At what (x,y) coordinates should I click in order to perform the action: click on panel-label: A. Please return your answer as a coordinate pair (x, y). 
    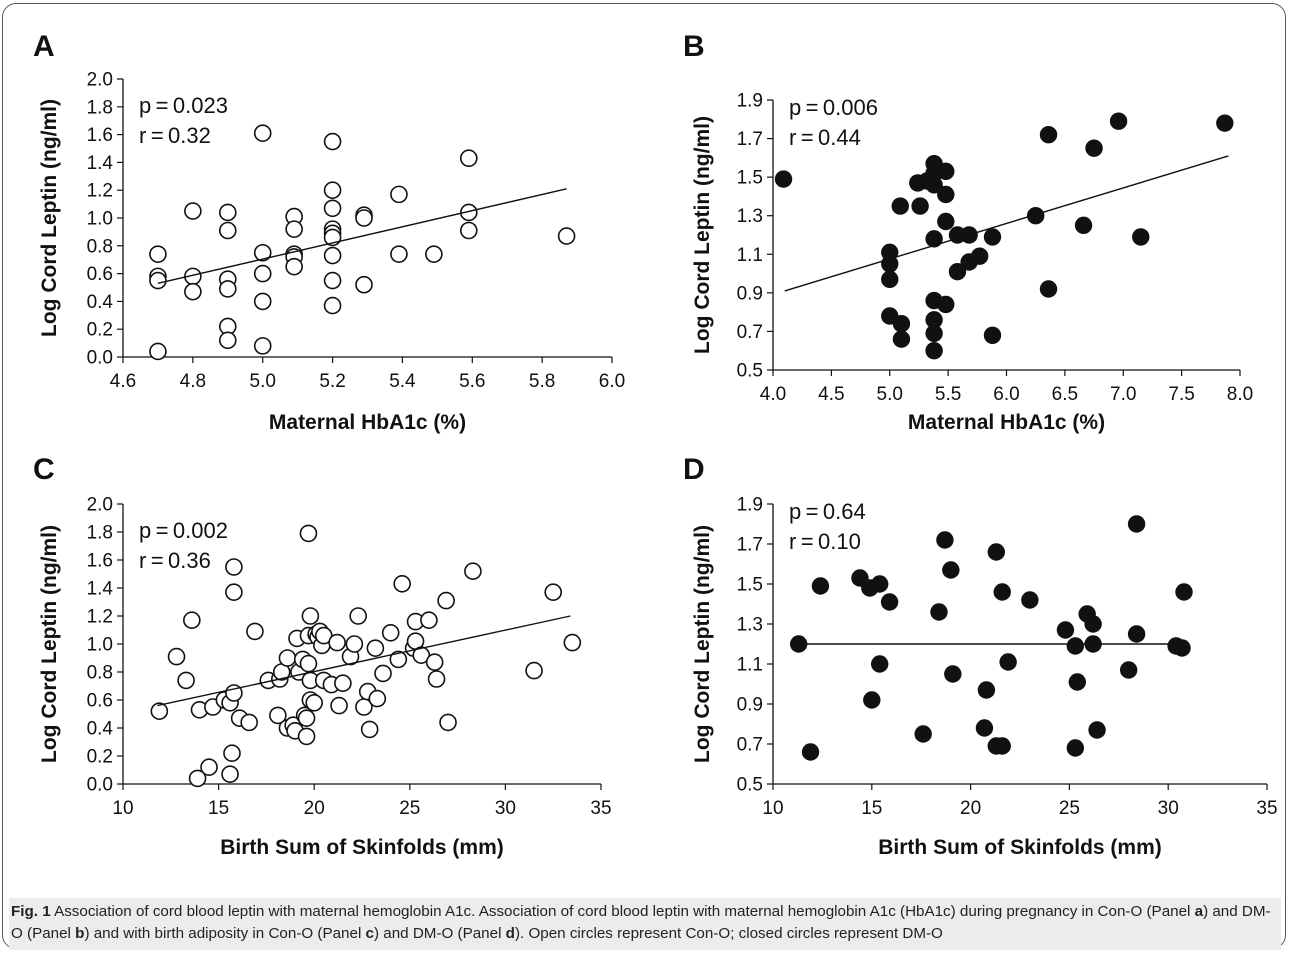
    Looking at the image, I should click on (44, 46).